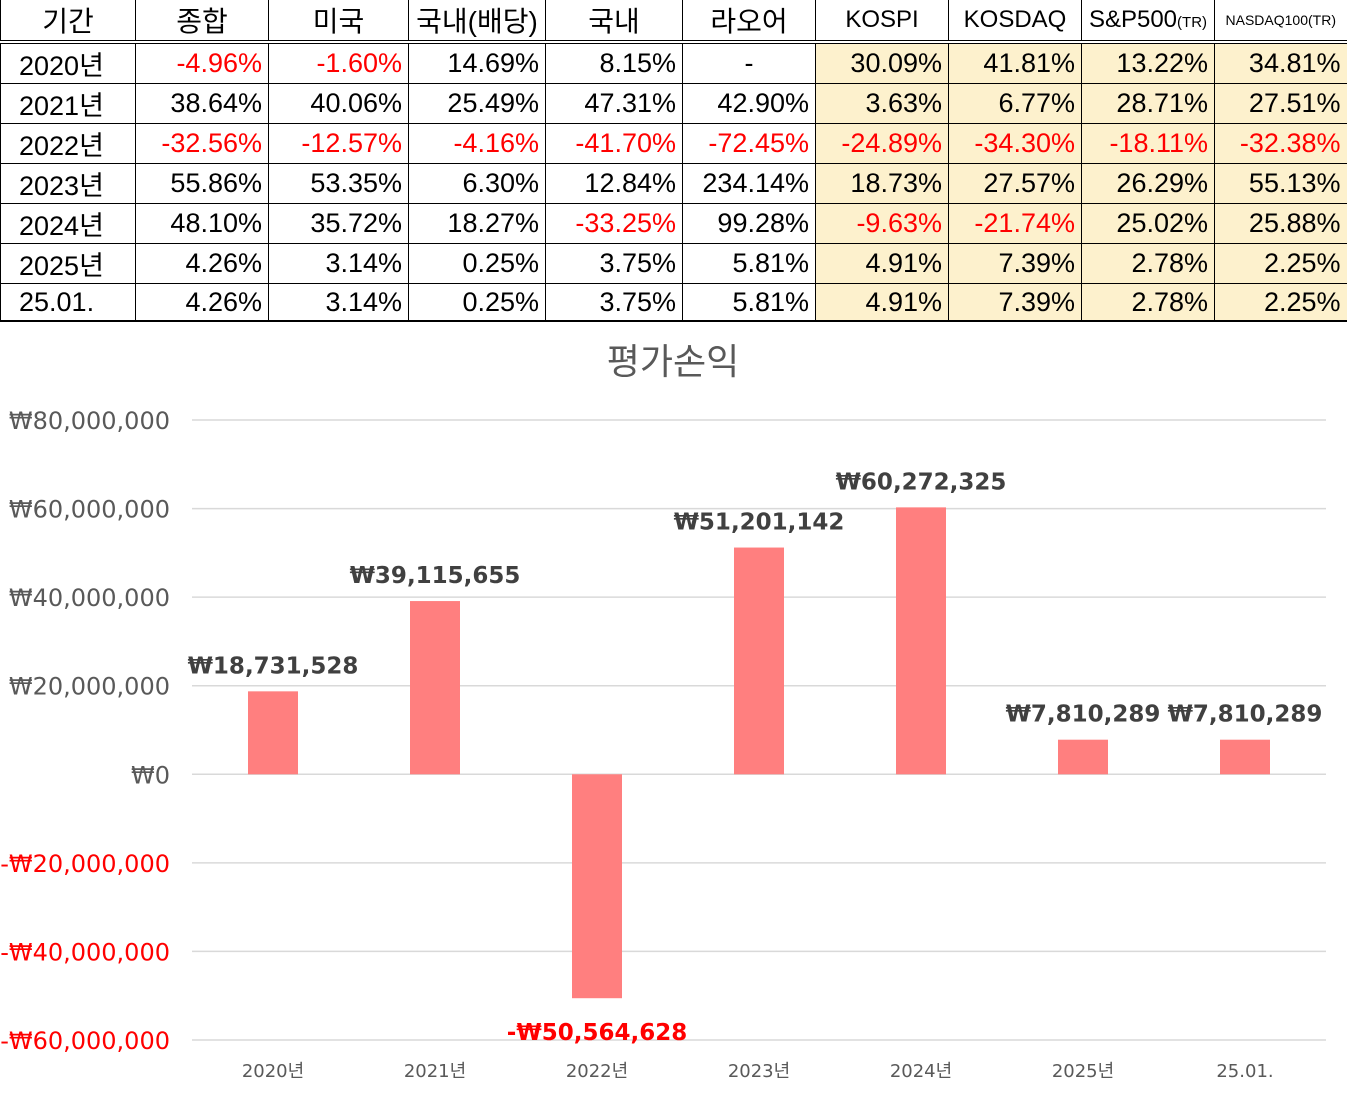  Describe the element at coordinates (338, 183) in the screenshot. I see `table-cell: 53.35%` at that location.